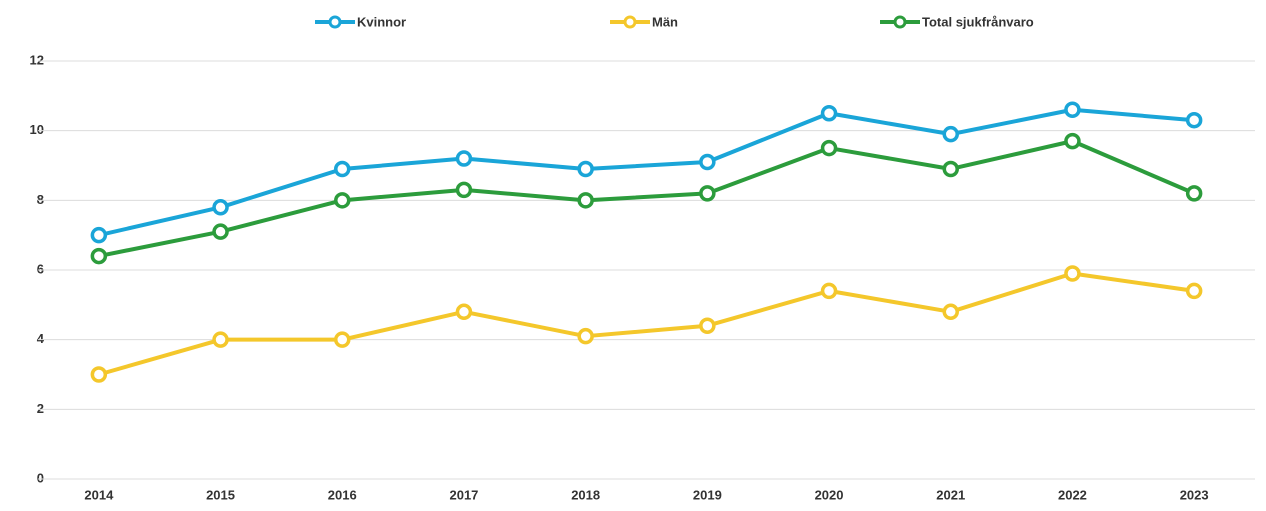 This screenshot has height=511, width=1266. What do you see at coordinates (585, 494) in the screenshot?
I see `x-tick-label: 2018` at bounding box center [585, 494].